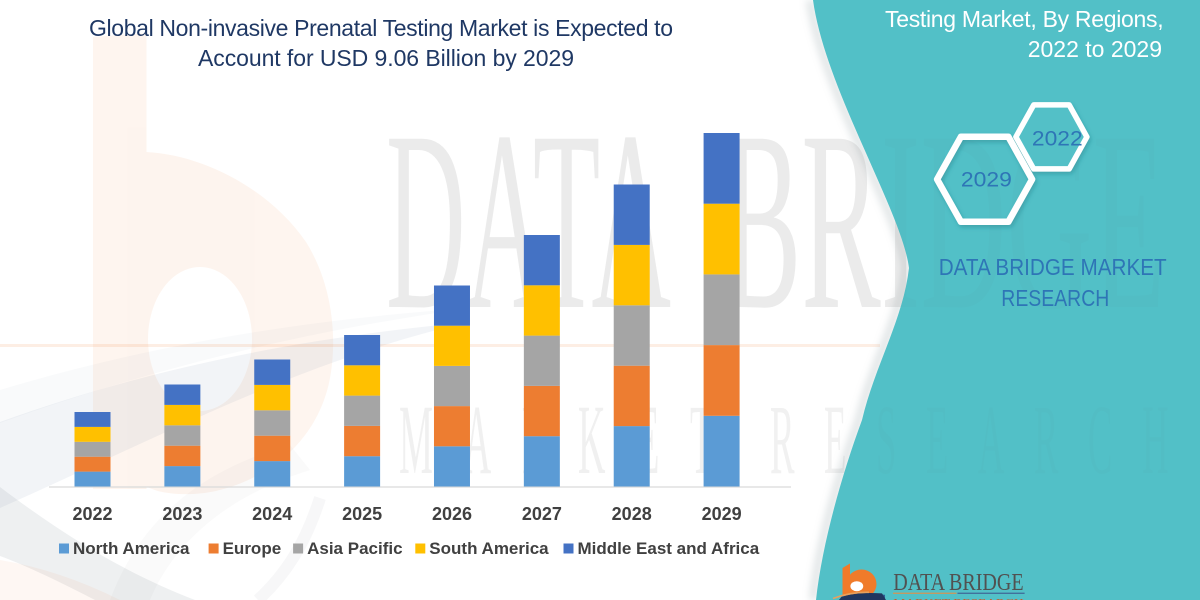  What do you see at coordinates (182, 514) in the screenshot?
I see `svg-text: 2023` at bounding box center [182, 514].